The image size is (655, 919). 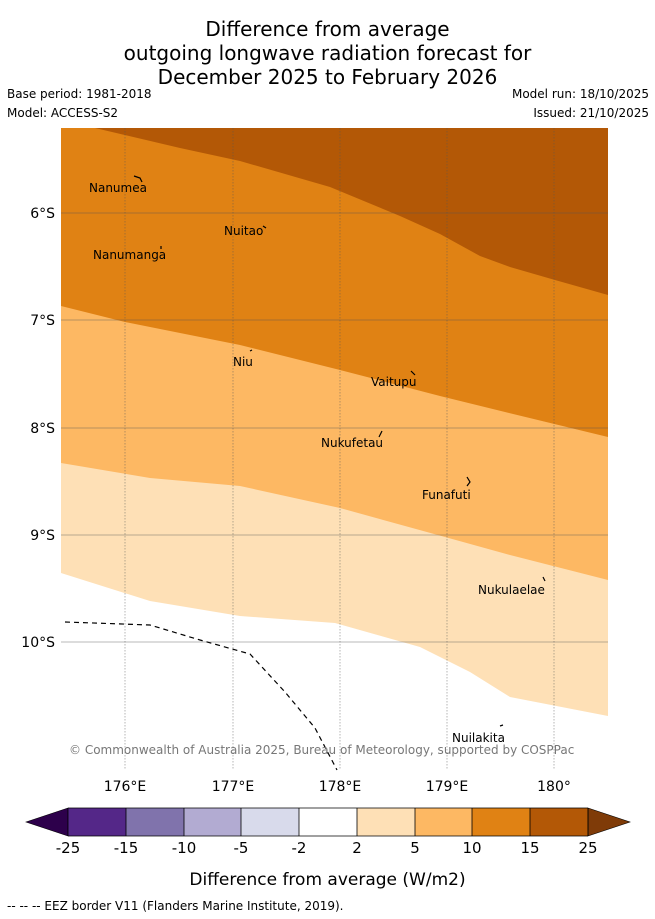 What do you see at coordinates (478, 738) in the screenshot?
I see `place-label-nuilakita: Nuilakita` at bounding box center [478, 738].